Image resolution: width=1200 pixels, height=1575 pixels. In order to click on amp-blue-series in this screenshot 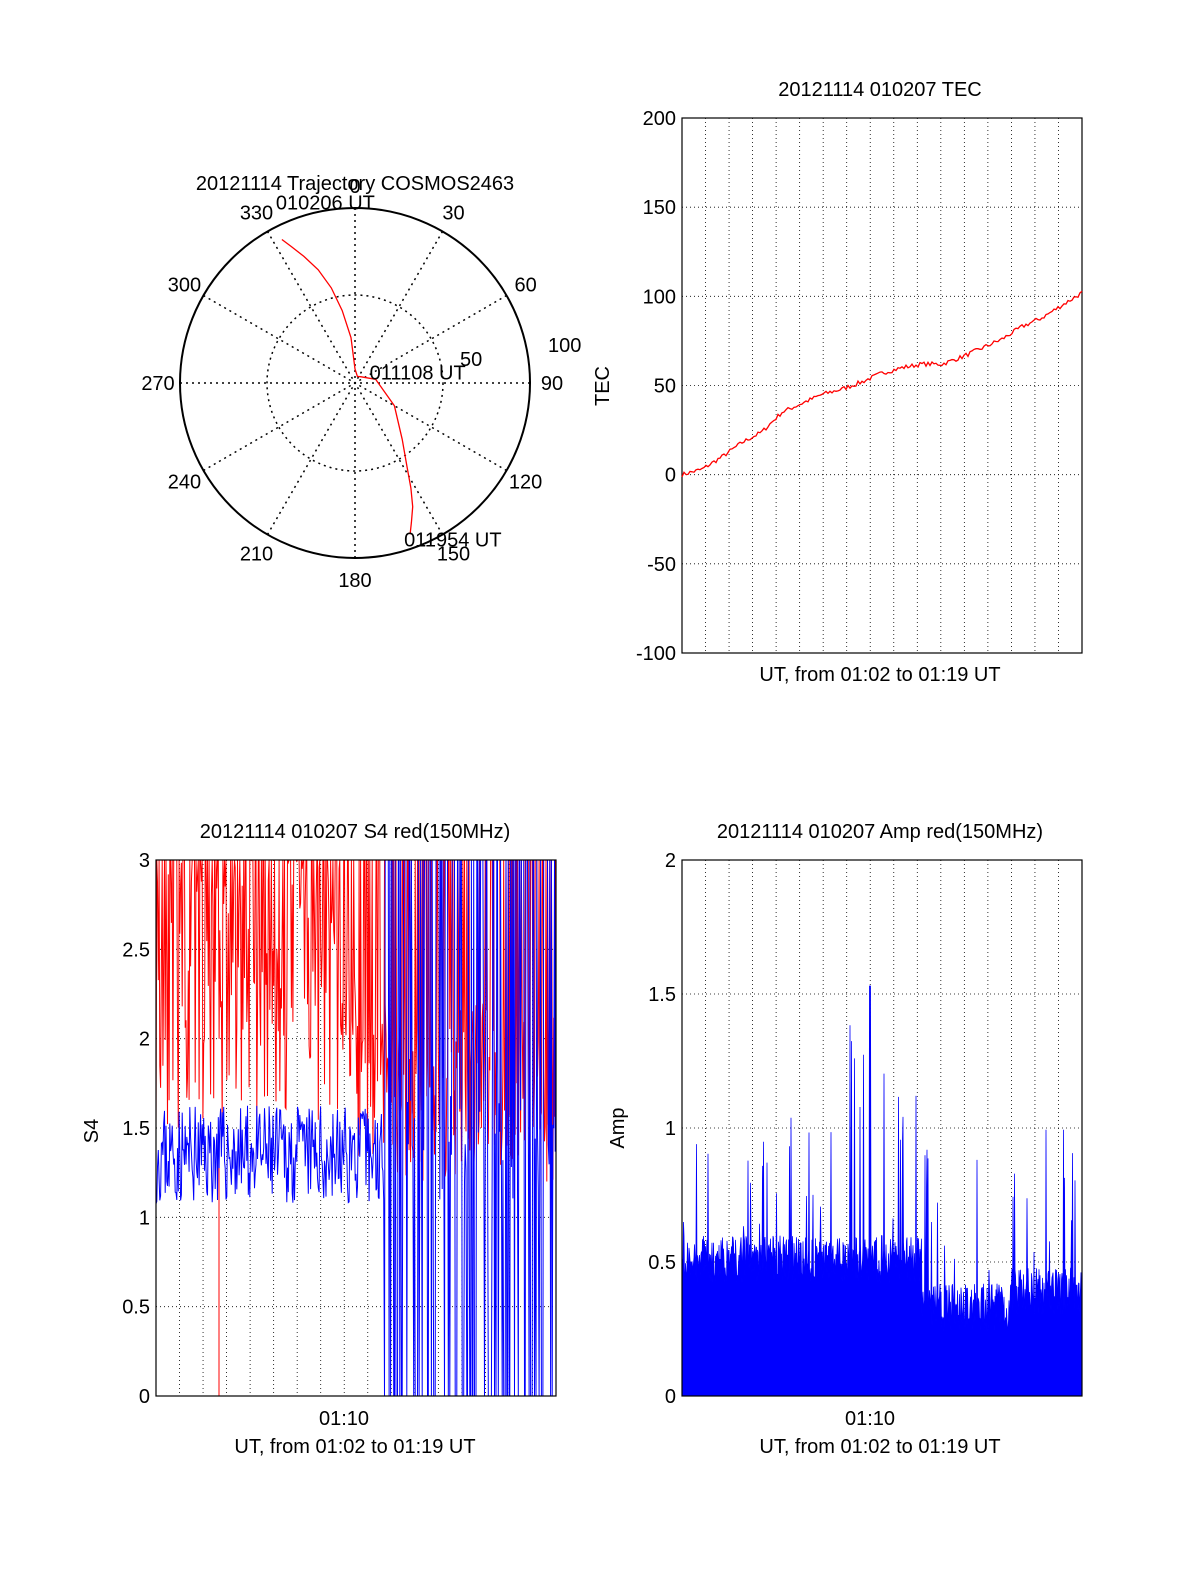, I will do `click(882, 1191)`.